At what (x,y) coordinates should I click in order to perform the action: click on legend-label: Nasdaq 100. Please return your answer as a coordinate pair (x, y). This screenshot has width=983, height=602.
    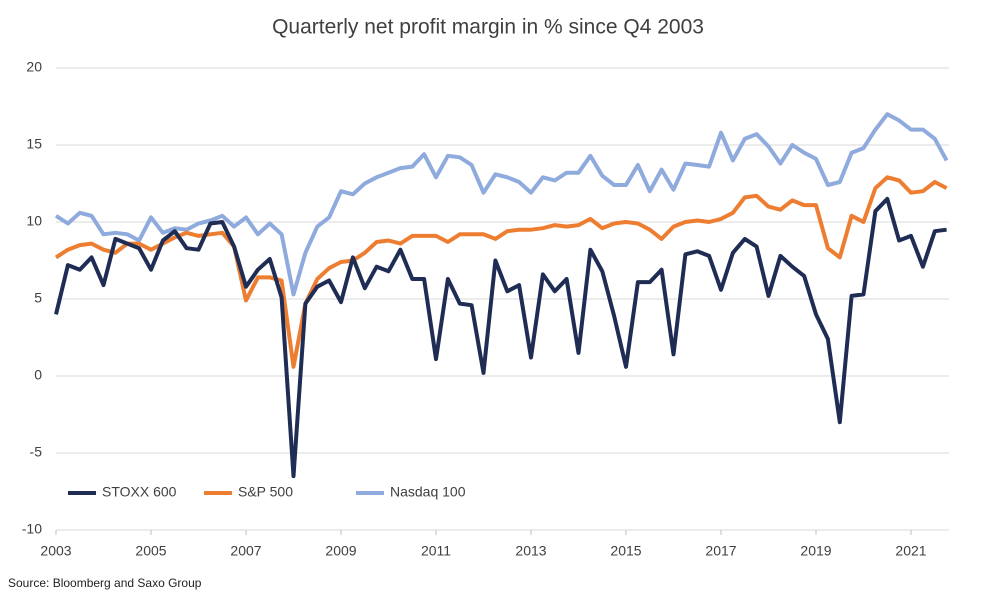
    Looking at the image, I should click on (428, 492).